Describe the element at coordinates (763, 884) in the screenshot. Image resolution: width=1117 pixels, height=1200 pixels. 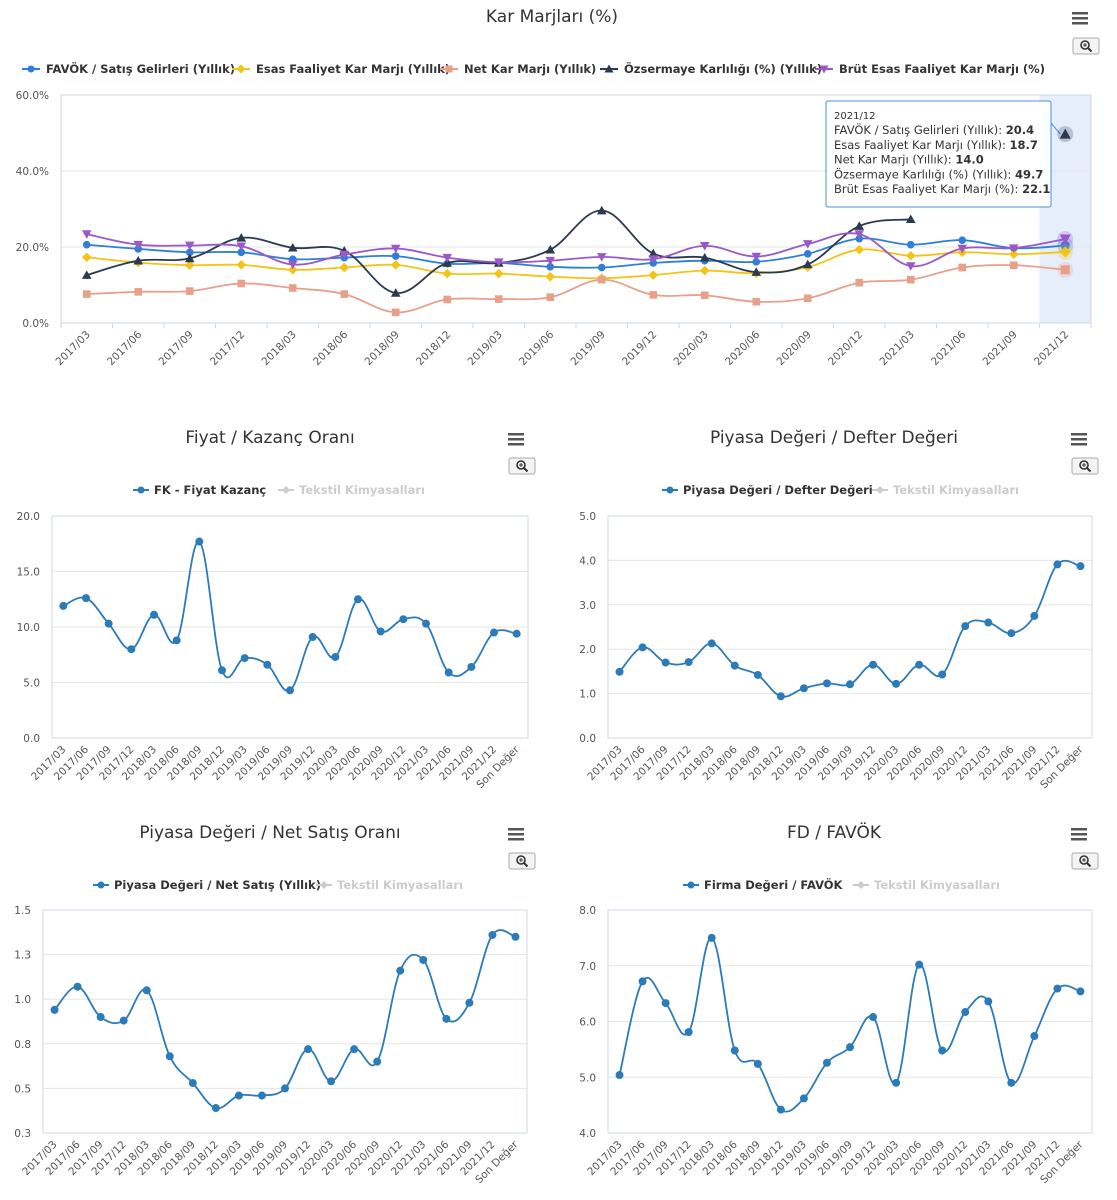
I see `legend-item: Firma Değeri / FAVÖK` at that location.